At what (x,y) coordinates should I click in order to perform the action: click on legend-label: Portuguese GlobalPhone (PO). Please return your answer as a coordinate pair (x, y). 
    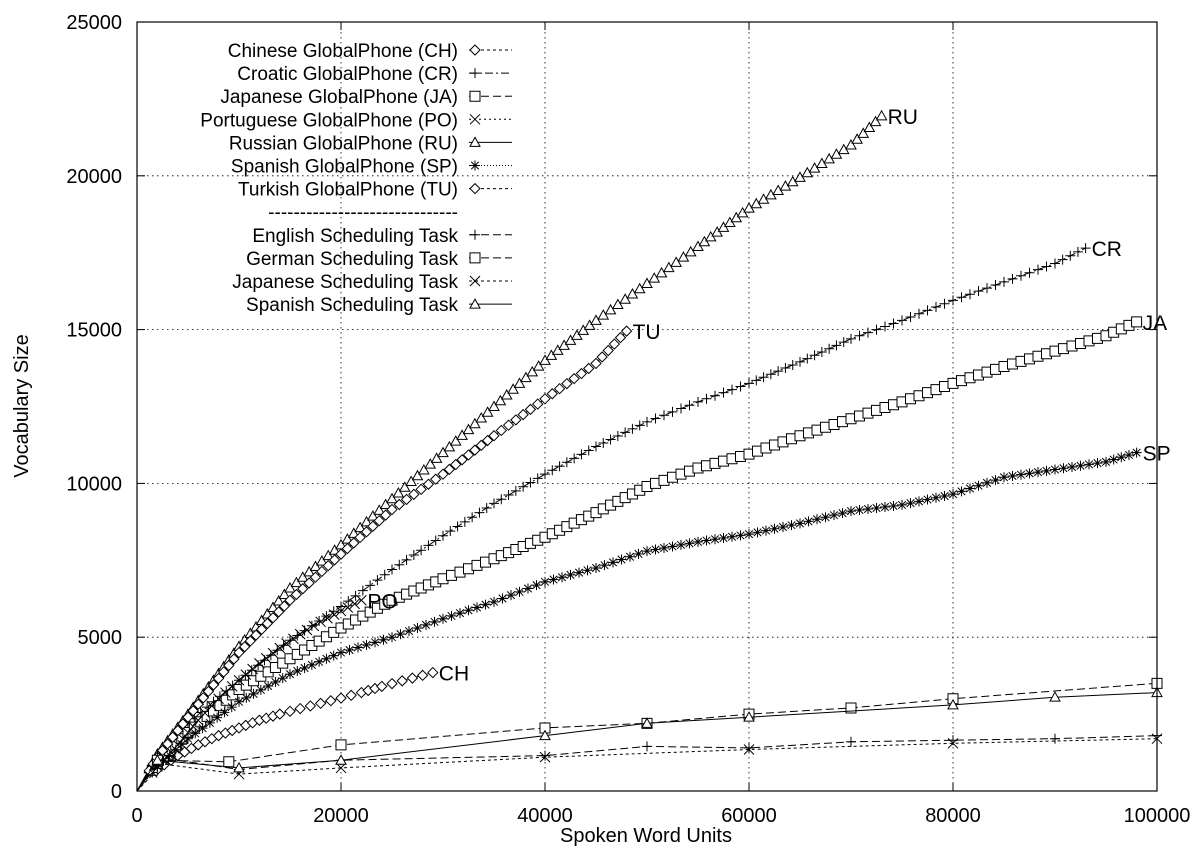
    Looking at the image, I should click on (329, 120).